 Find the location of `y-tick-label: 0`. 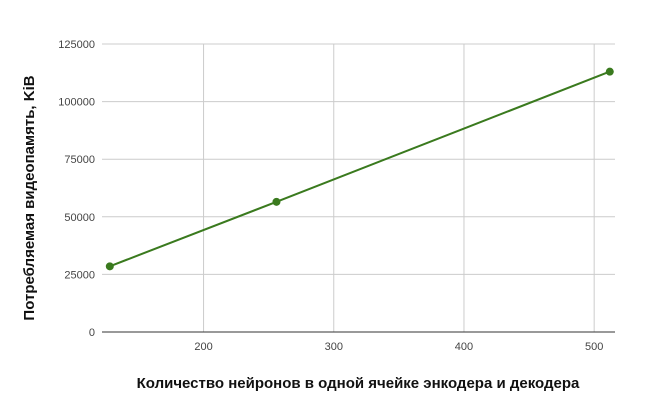

y-tick-label: 0 is located at coordinates (92, 333).